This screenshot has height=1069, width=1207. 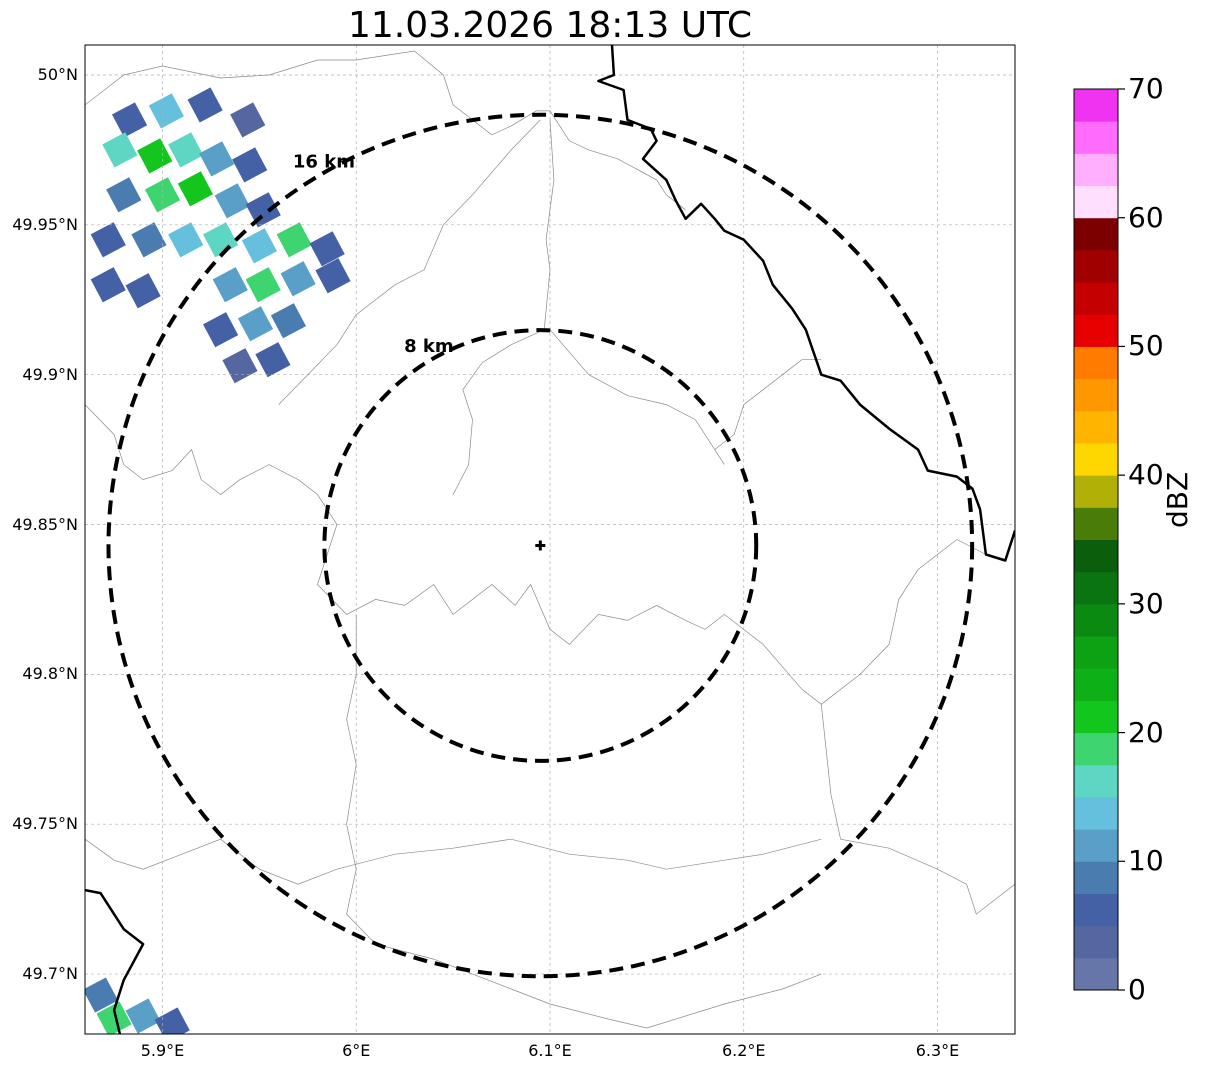 I want to click on colorbar-tick-label: 20, so click(x=1146, y=732).